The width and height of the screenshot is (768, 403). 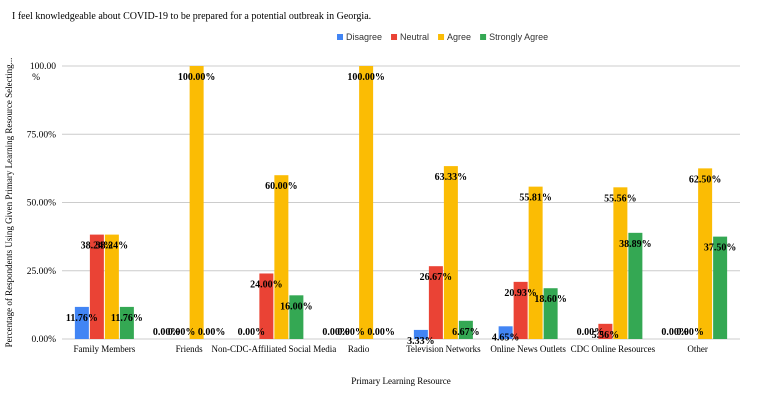 What do you see at coordinates (266, 284) in the screenshot?
I see `data-label: 24.00%` at bounding box center [266, 284].